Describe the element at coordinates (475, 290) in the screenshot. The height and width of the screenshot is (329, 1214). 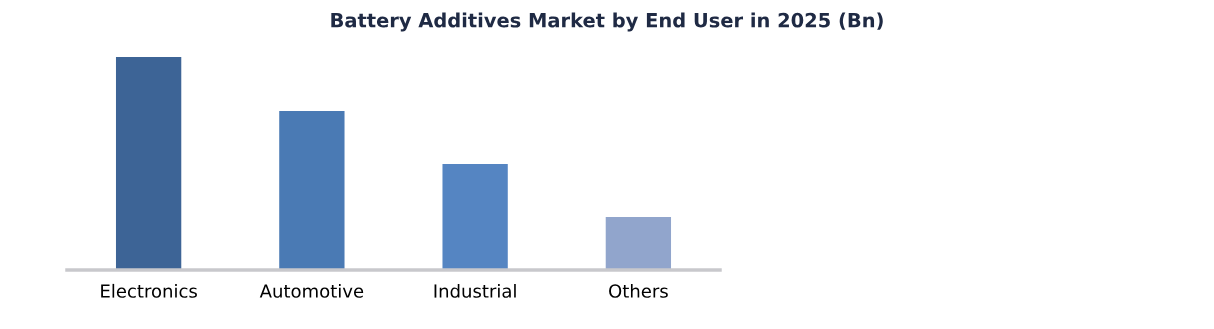
I see `x-tick-label: Industrial` at that location.